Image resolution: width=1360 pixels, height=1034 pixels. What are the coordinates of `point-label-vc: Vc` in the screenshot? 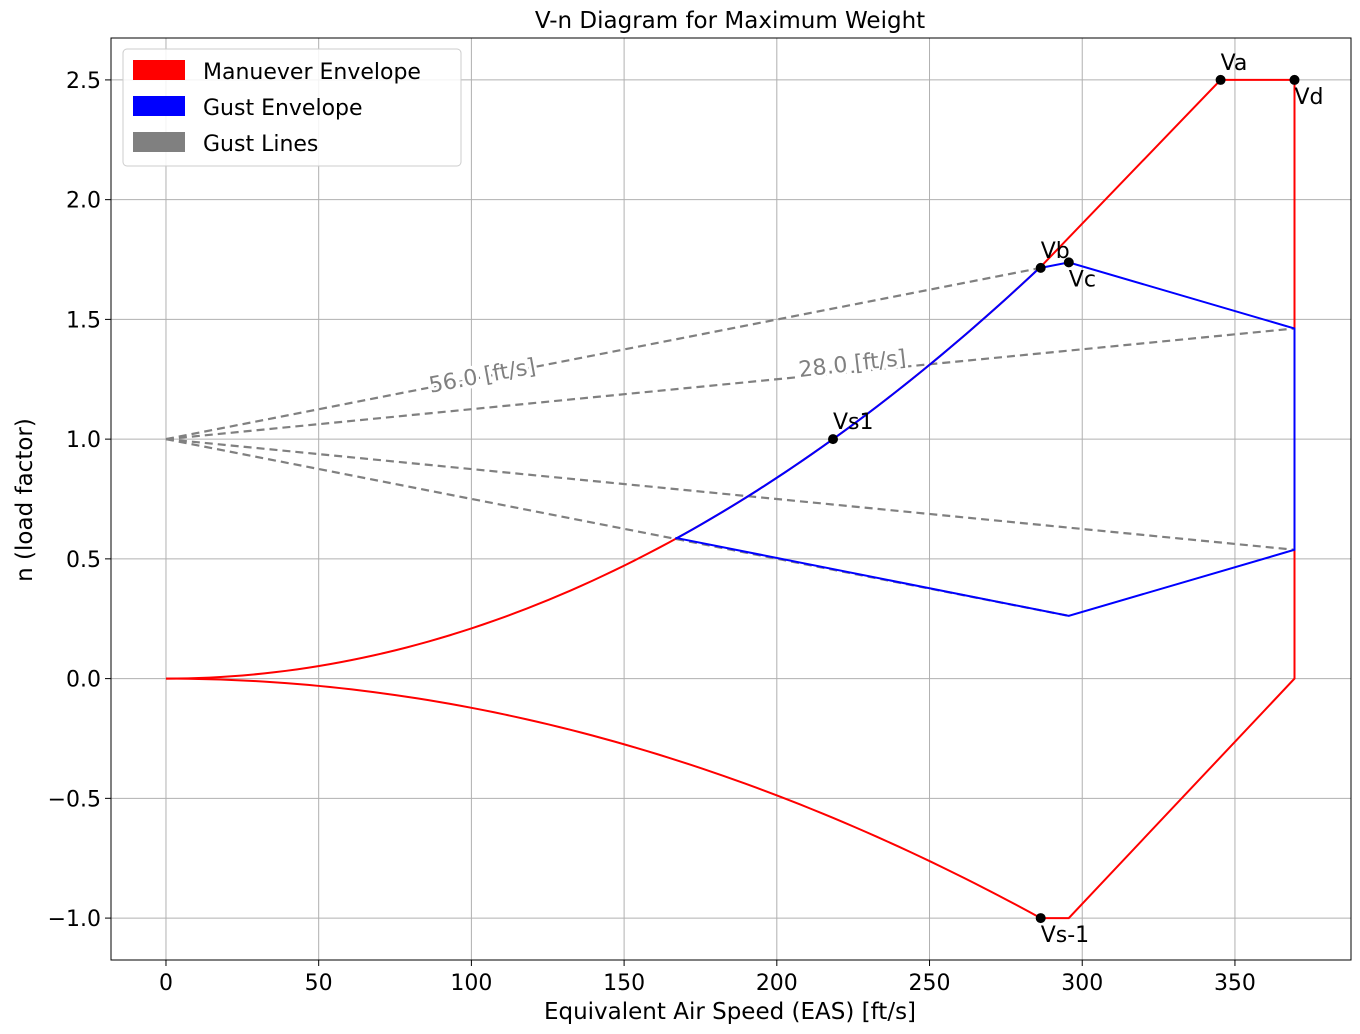 It's located at (1082, 279).